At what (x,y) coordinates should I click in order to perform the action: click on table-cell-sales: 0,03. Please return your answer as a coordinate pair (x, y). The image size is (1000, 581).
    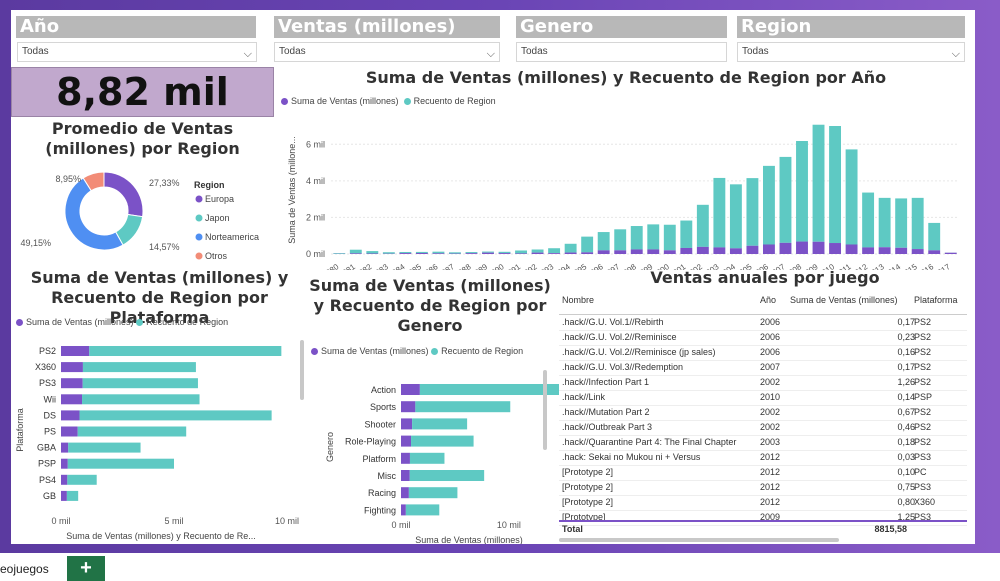
    Looking at the image, I should click on (906, 457).